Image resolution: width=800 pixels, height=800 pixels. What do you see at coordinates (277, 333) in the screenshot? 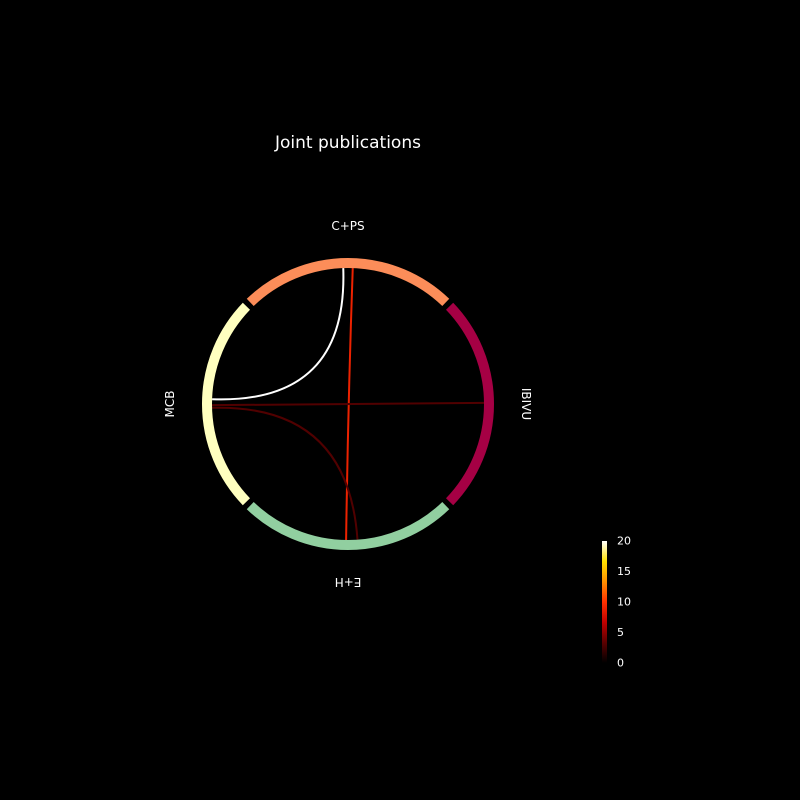
I see `link-c-ps-mcb` at bounding box center [277, 333].